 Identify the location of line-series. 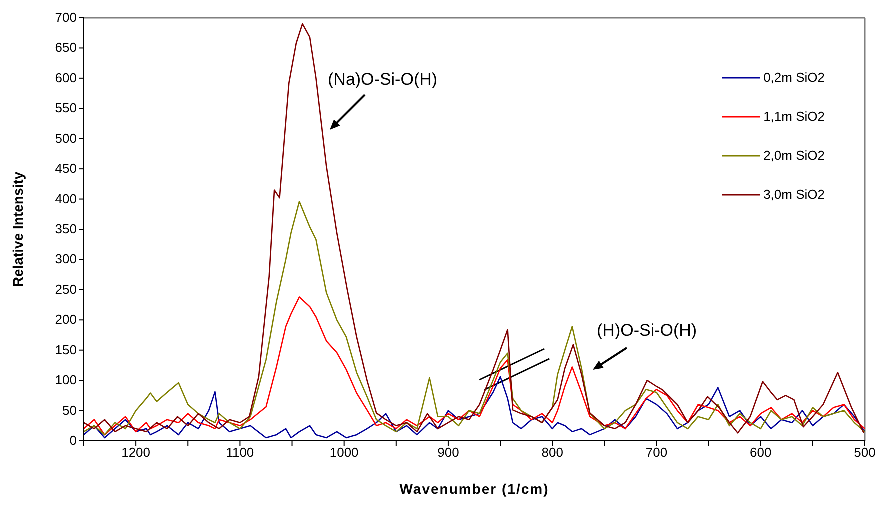
(474, 407).